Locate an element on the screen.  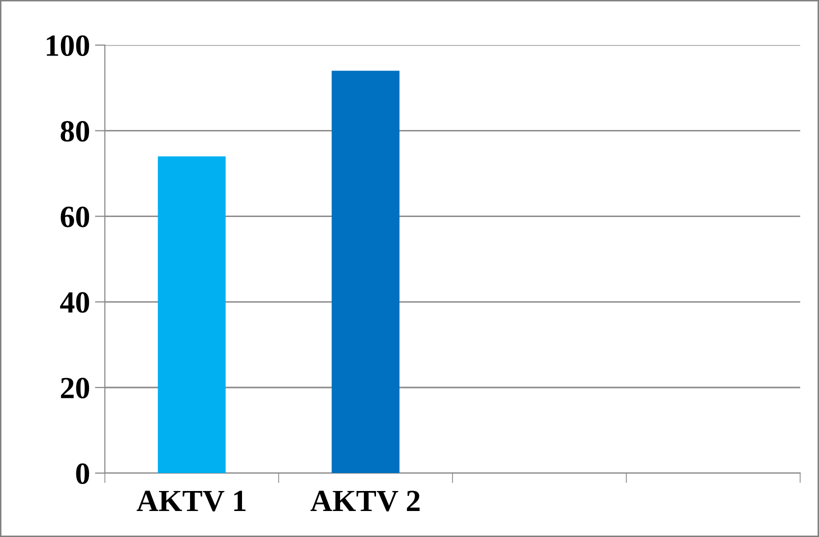
y-tick-label: 0 is located at coordinates (83, 473).